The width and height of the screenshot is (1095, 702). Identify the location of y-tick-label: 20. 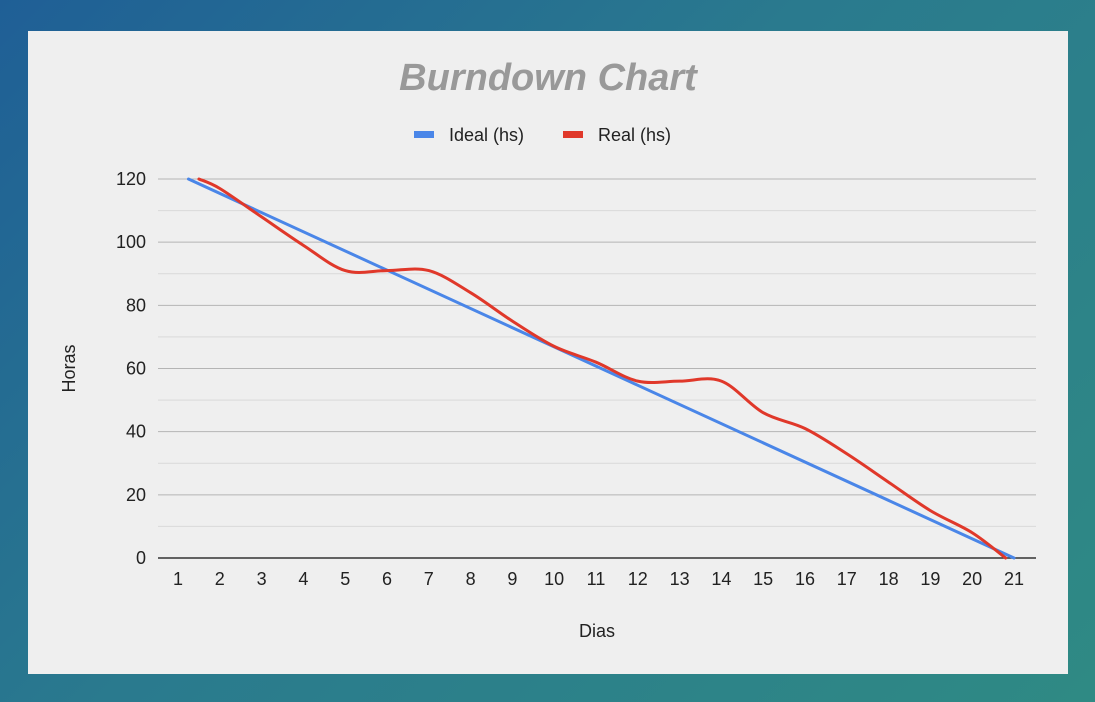
(136, 495).